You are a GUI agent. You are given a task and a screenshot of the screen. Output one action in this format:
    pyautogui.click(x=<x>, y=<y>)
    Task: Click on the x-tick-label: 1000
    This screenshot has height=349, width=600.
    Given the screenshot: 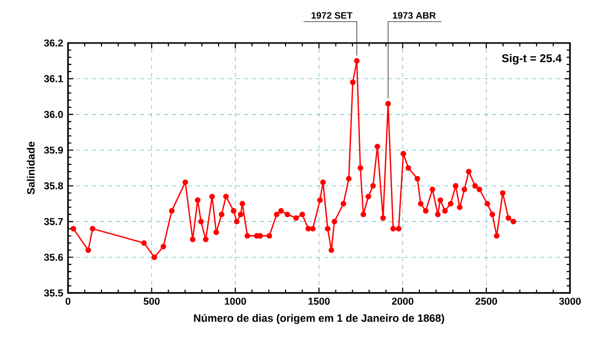 What is the action you would take?
    pyautogui.click(x=235, y=301)
    